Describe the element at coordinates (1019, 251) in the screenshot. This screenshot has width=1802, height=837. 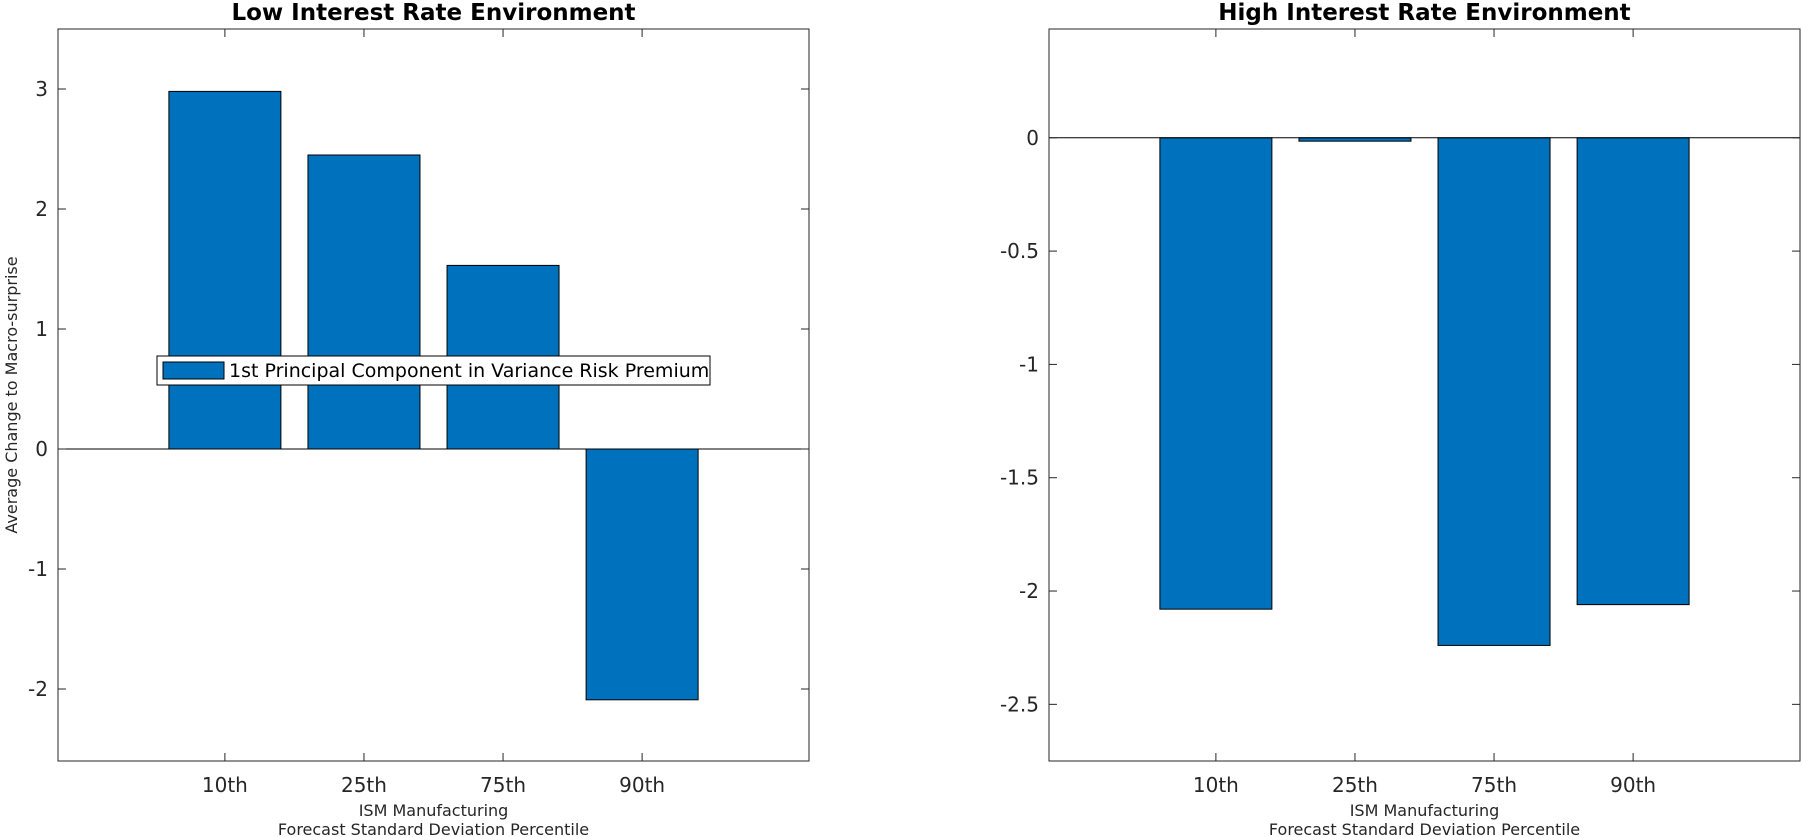
I see `y-tick-label: -0.5` at that location.